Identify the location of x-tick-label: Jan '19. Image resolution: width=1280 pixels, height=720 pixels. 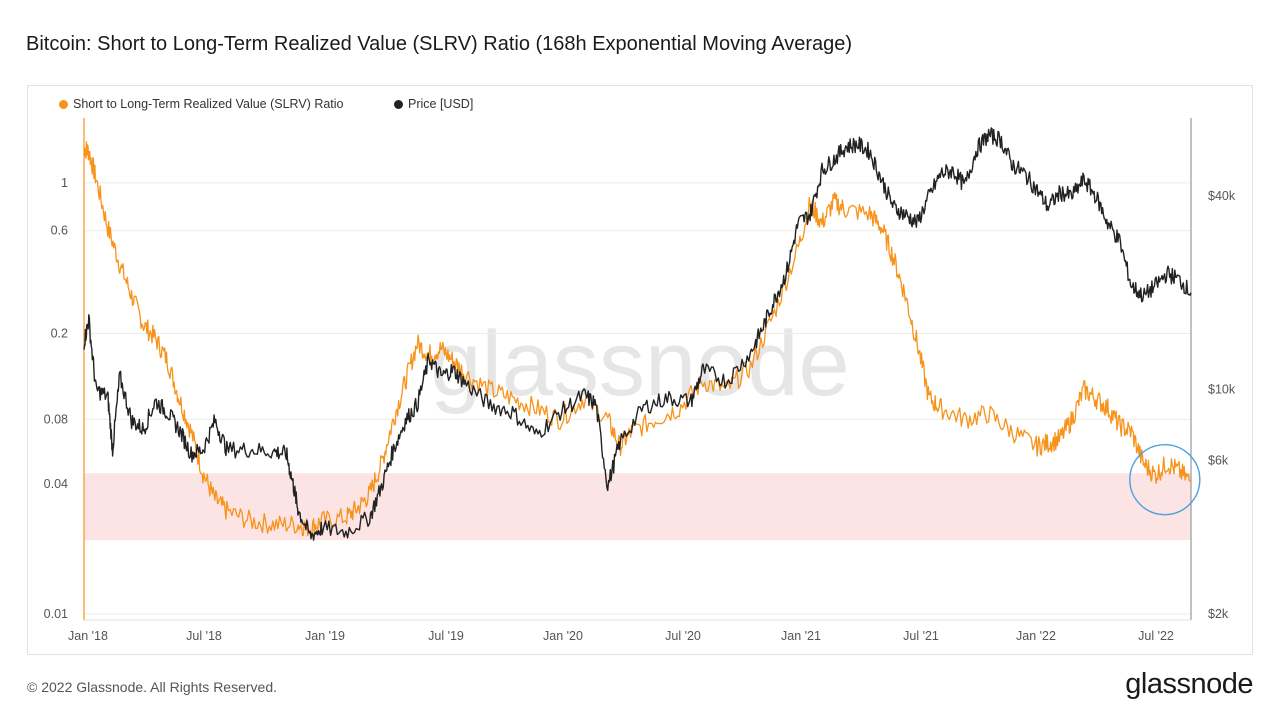
(325, 636).